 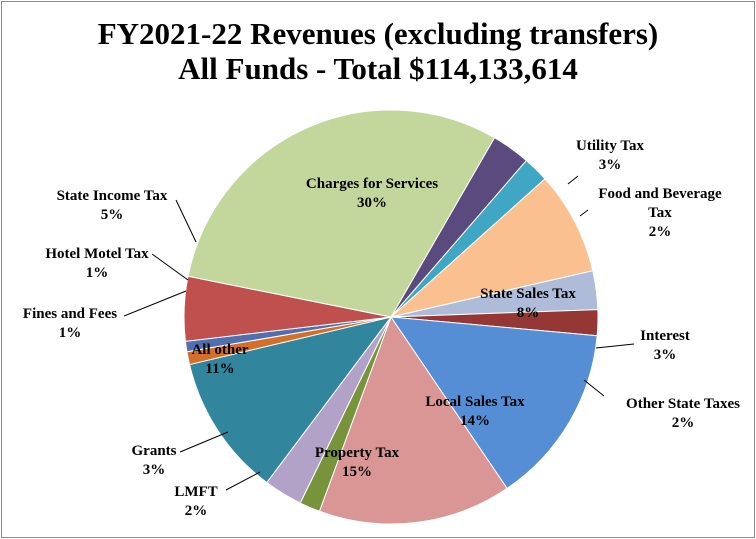 What do you see at coordinates (219, 350) in the screenshot?
I see `data-label-name: All other` at bounding box center [219, 350].